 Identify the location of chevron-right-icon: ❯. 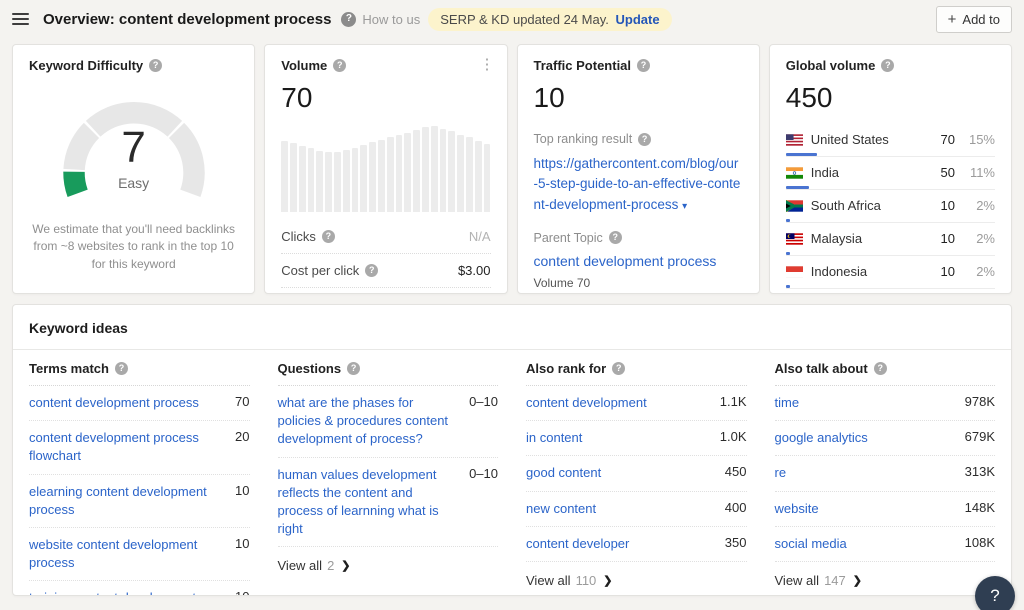
(857, 580).